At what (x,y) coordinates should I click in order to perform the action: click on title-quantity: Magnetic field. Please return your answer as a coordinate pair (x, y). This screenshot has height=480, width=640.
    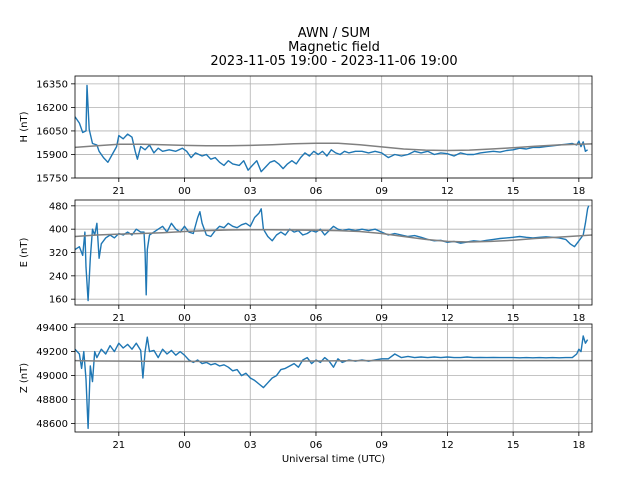
    Looking at the image, I should click on (334, 47).